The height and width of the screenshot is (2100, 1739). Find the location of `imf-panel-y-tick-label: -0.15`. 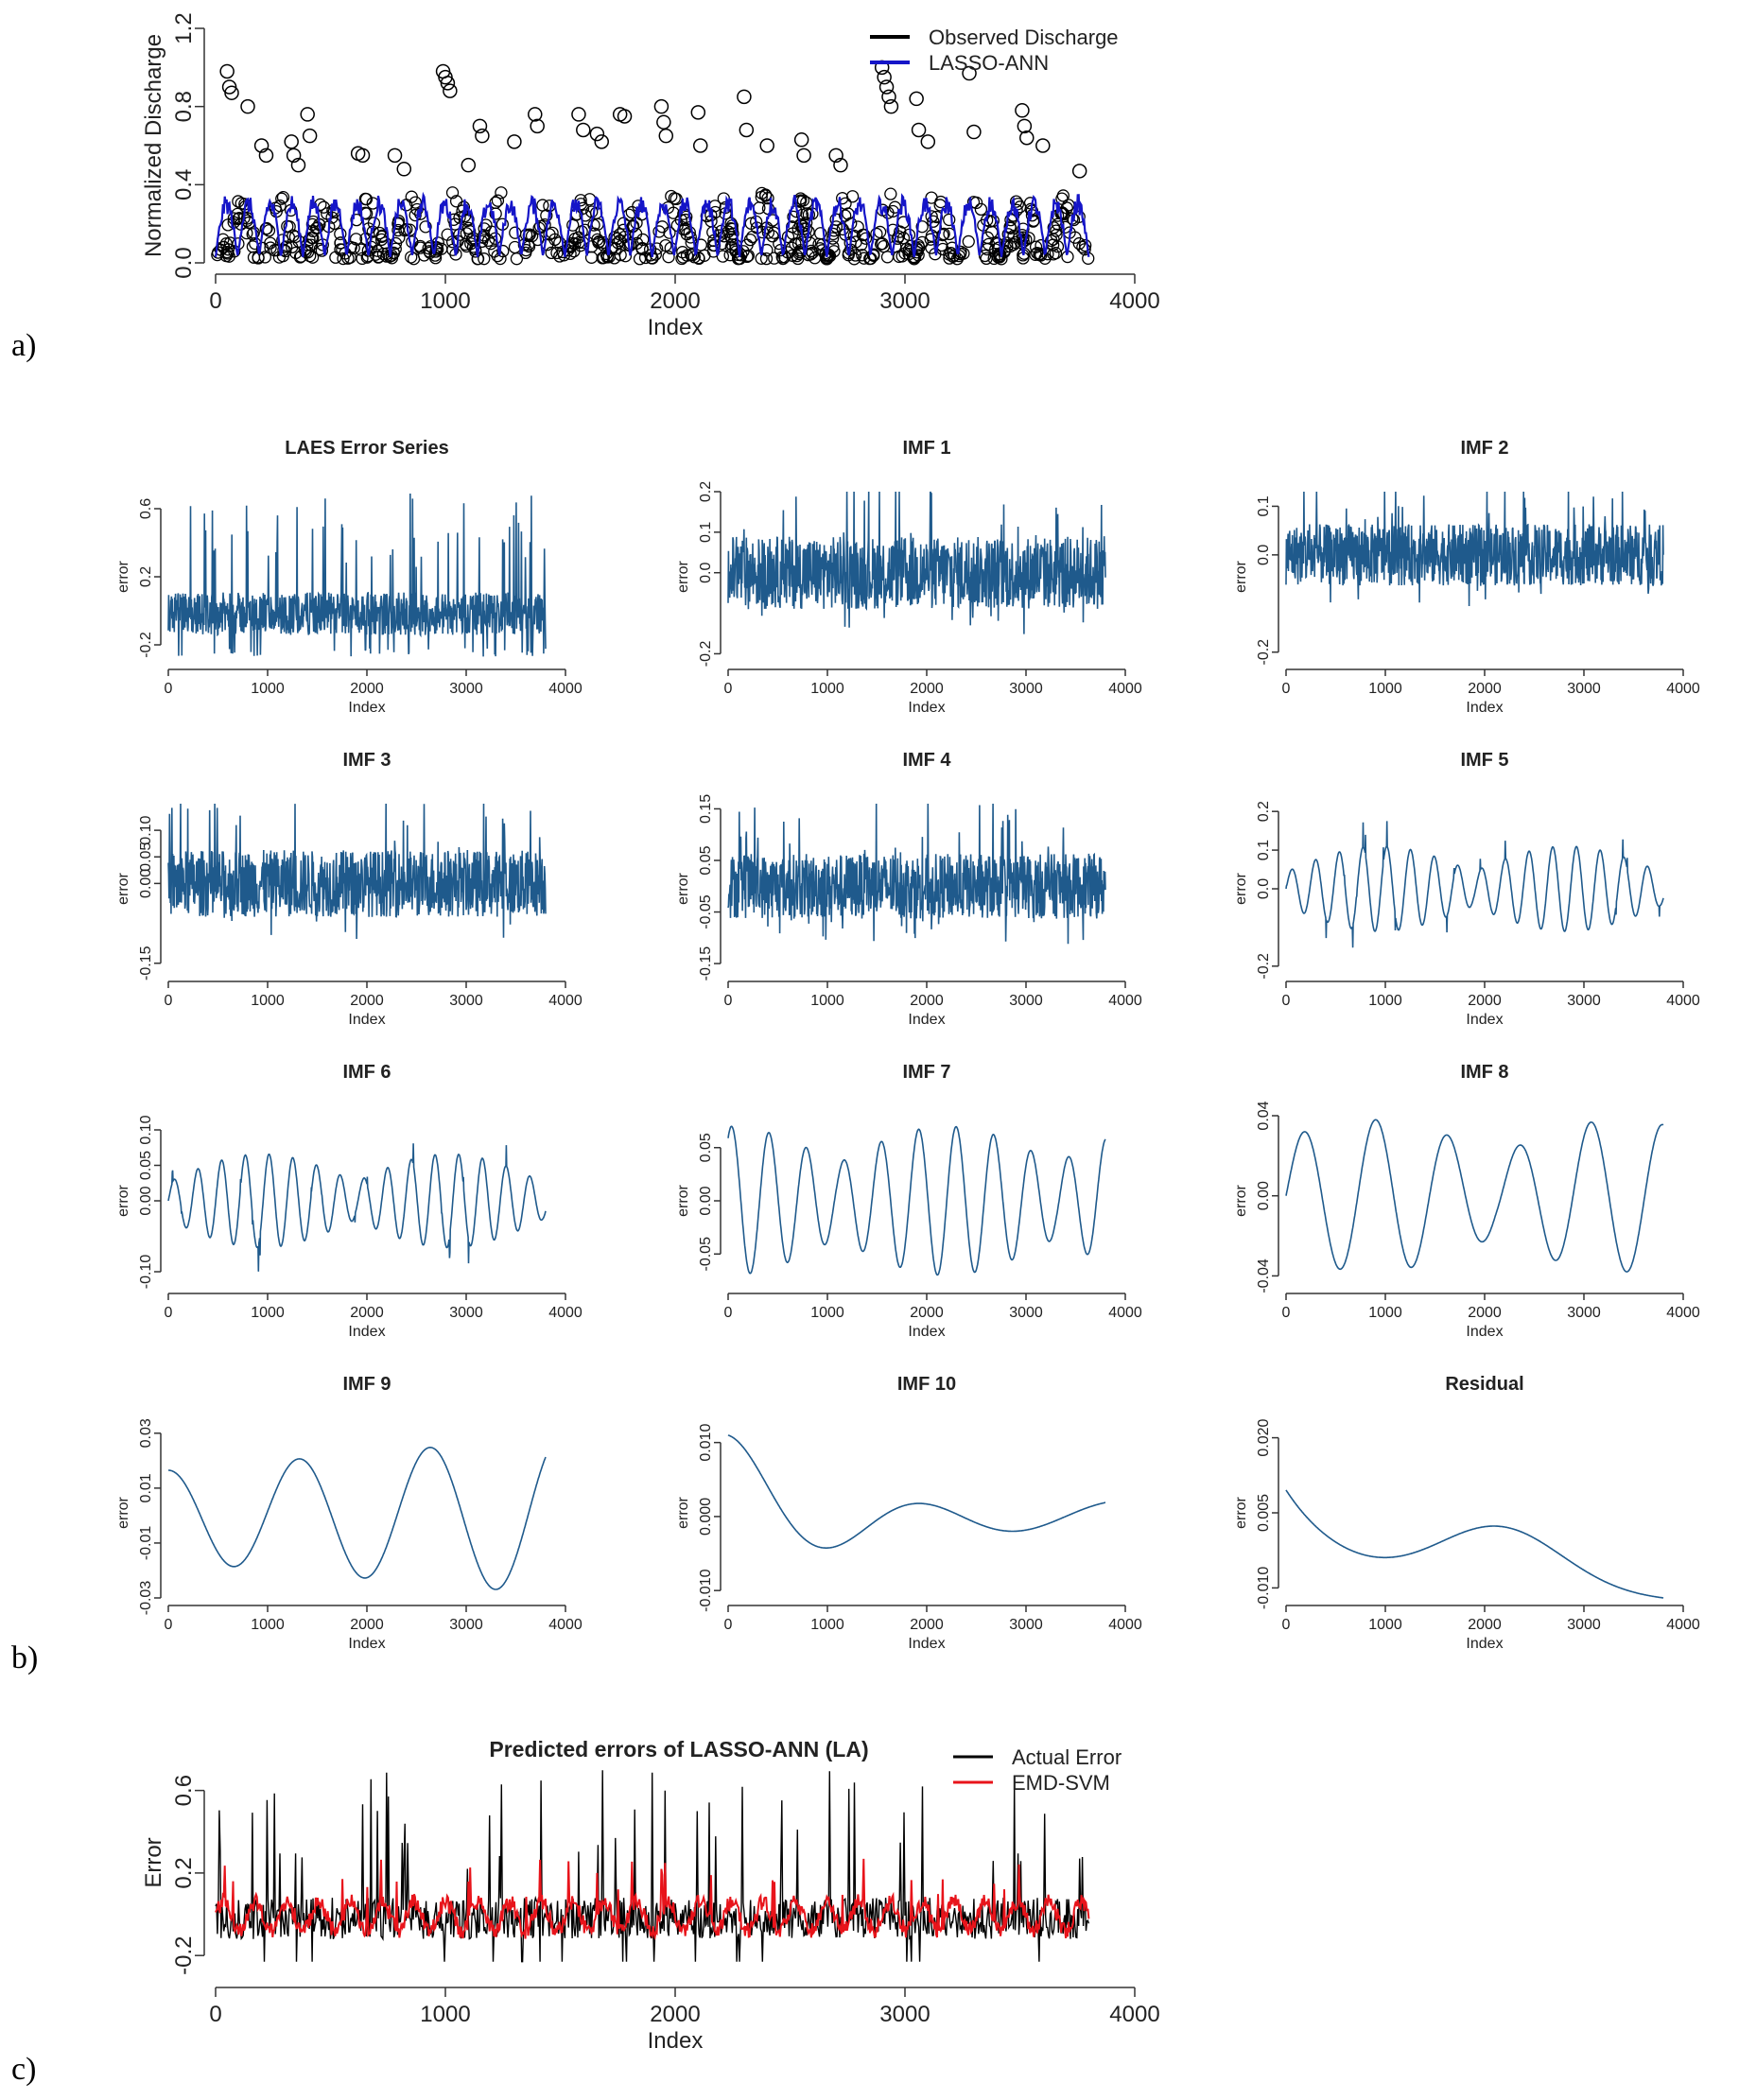

imf-panel-y-tick-label: -0.15 is located at coordinates (146, 964).